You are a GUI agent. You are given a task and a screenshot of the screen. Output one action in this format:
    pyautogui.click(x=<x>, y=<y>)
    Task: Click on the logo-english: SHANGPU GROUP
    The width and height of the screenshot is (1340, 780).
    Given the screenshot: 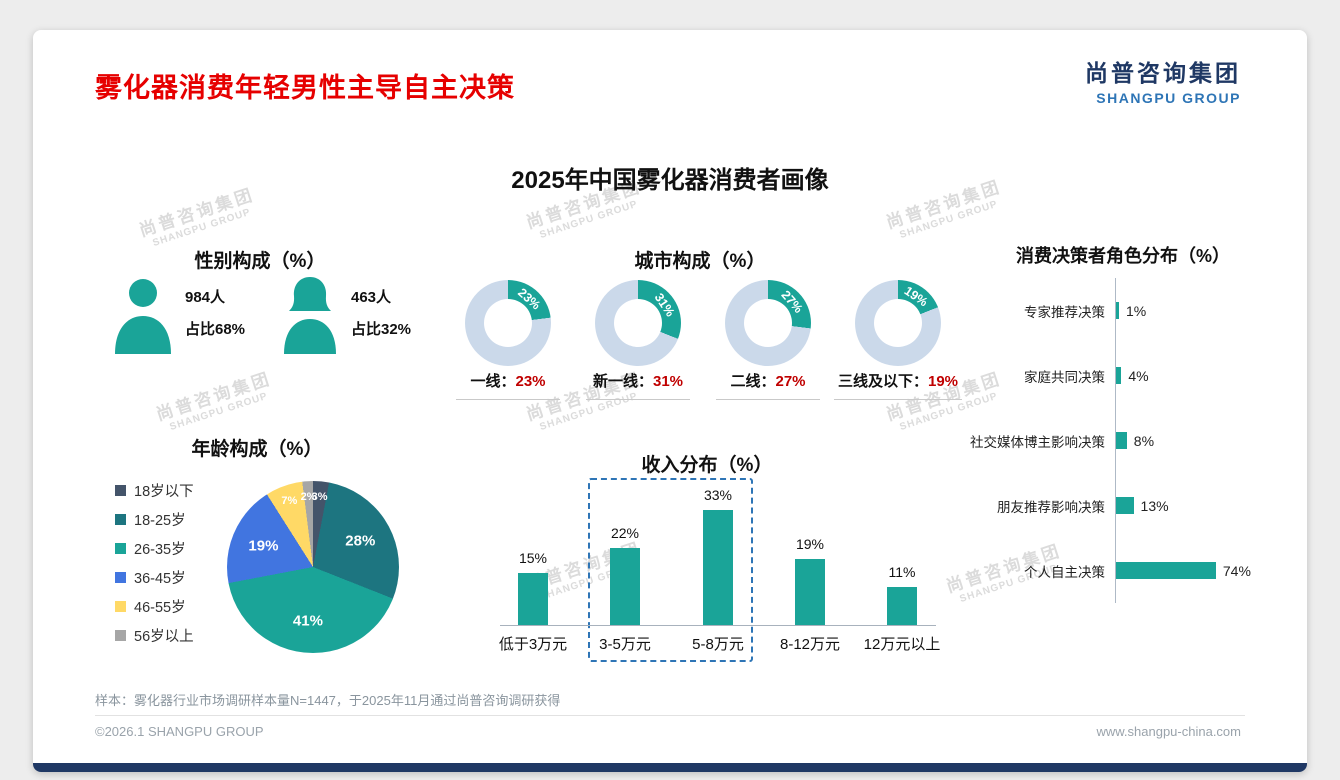 What is the action you would take?
    pyautogui.click(x=1168, y=98)
    